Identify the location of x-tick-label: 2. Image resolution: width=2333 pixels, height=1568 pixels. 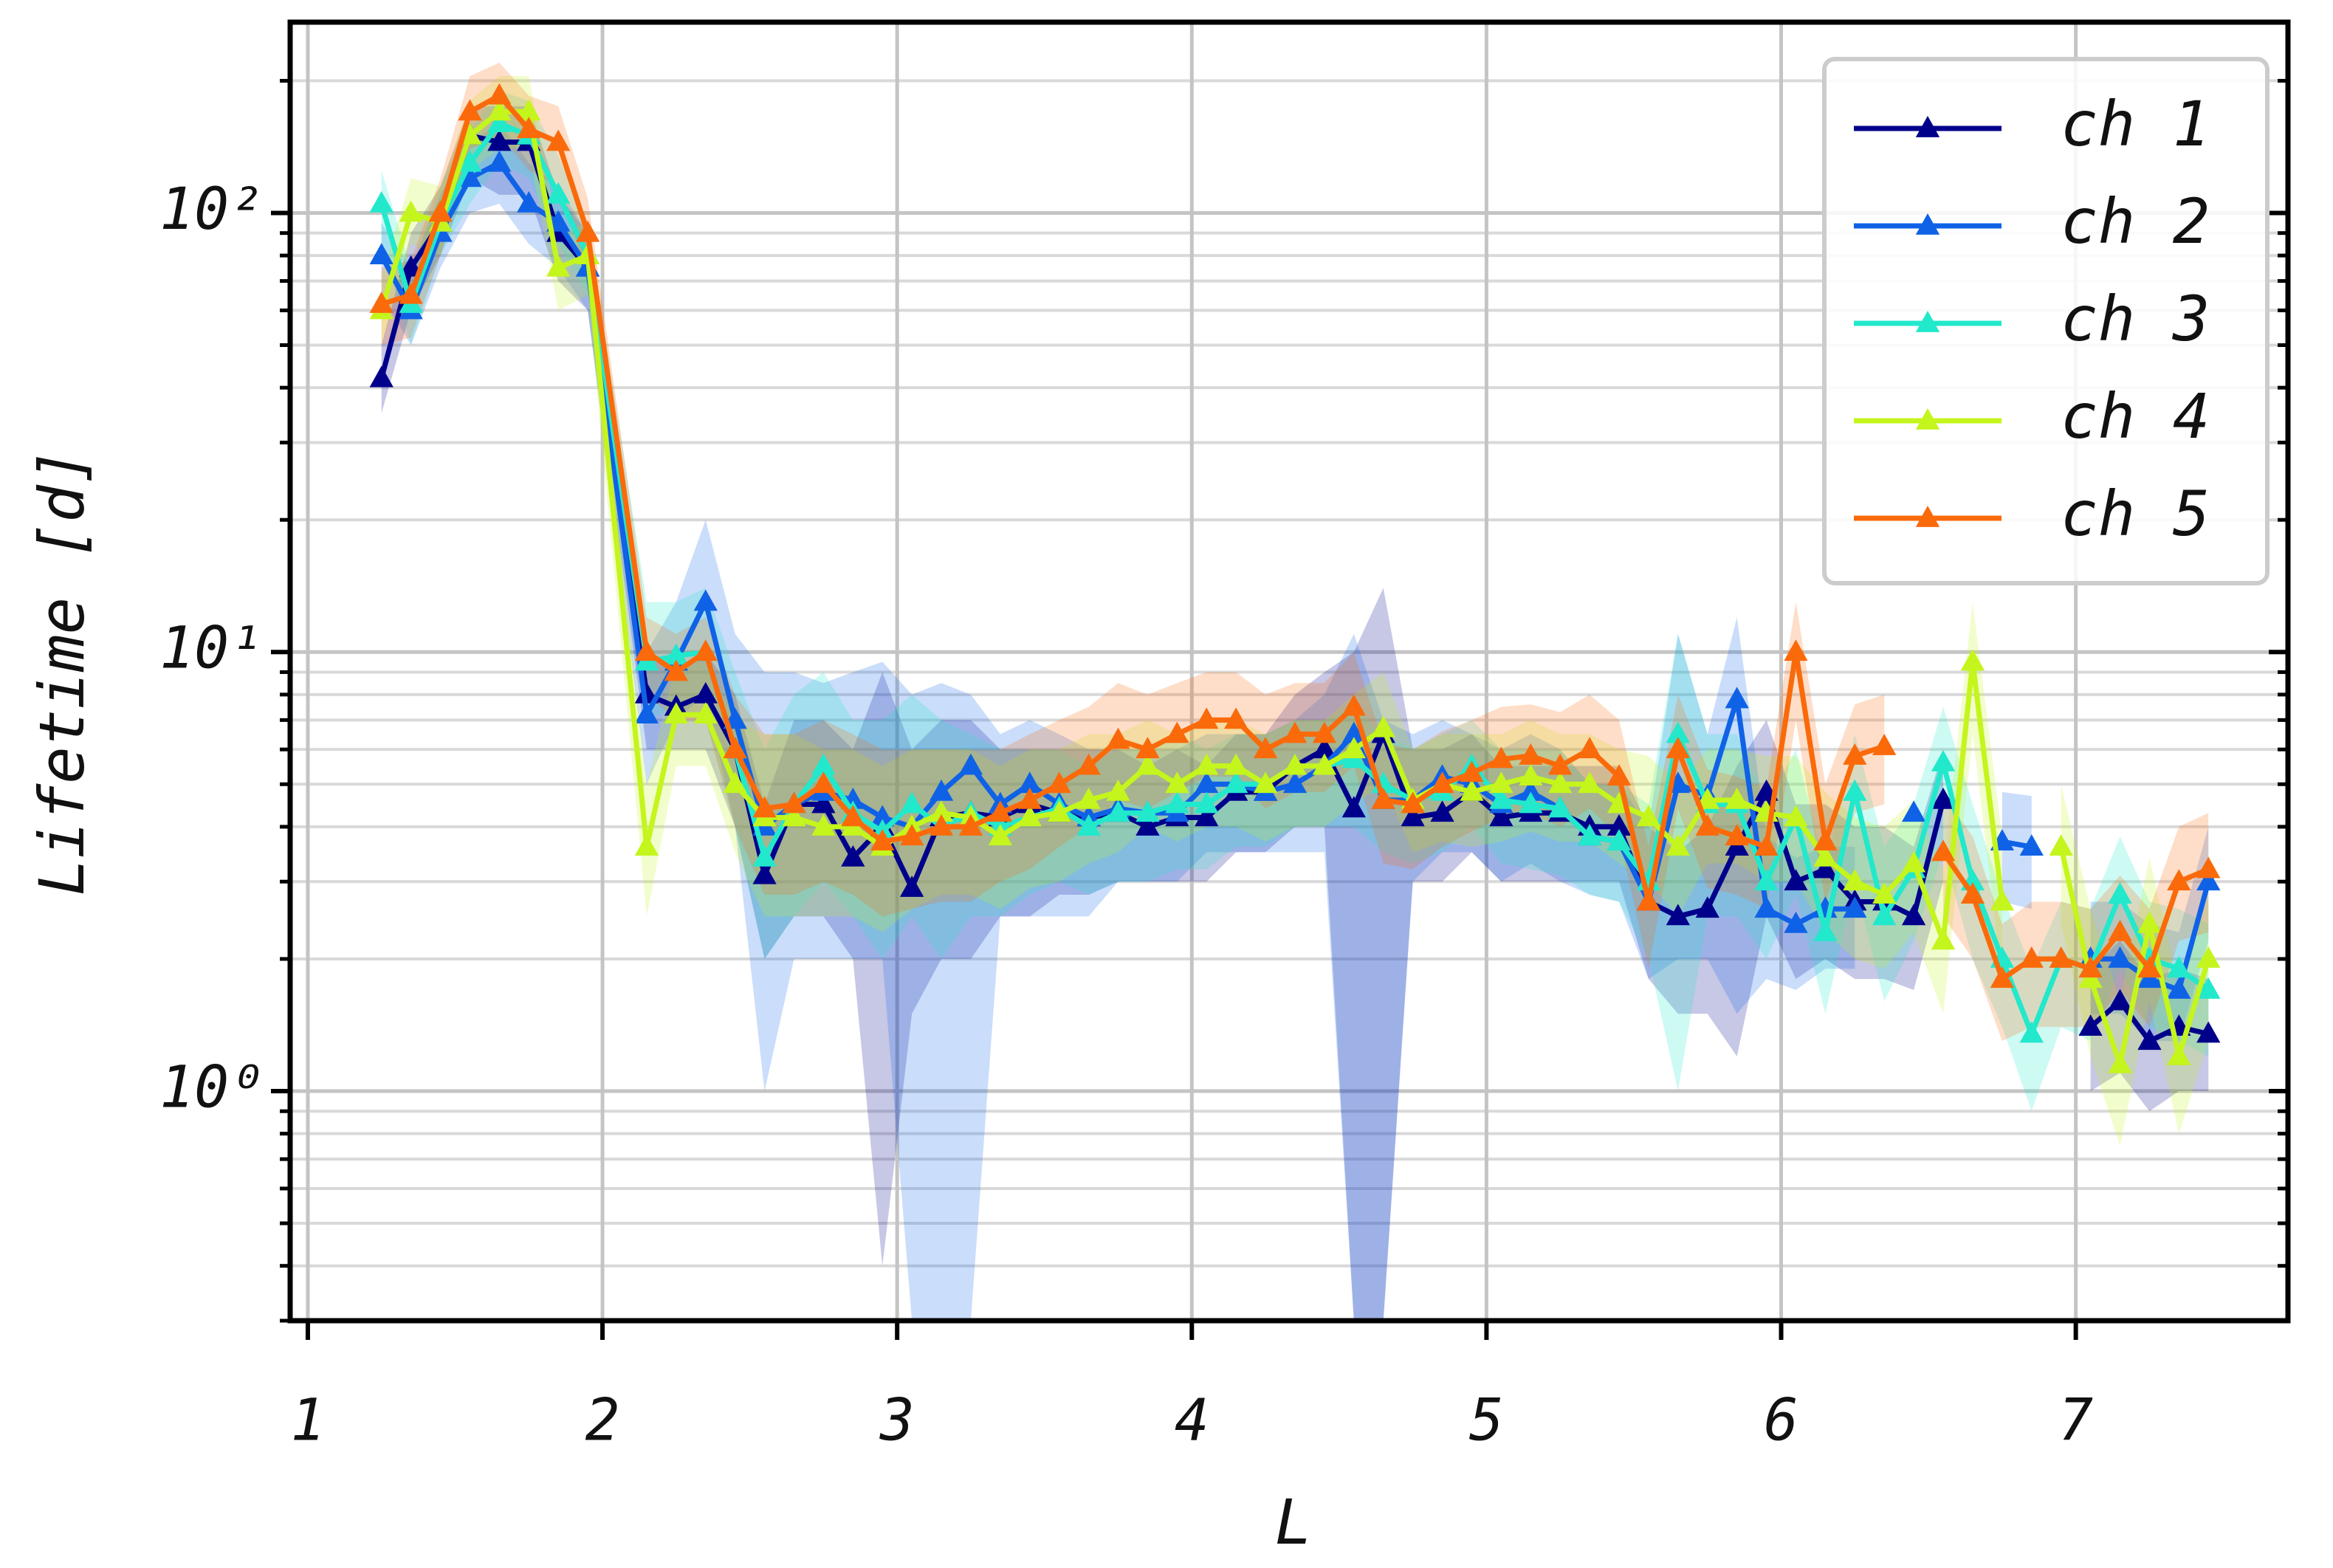
(602, 1420).